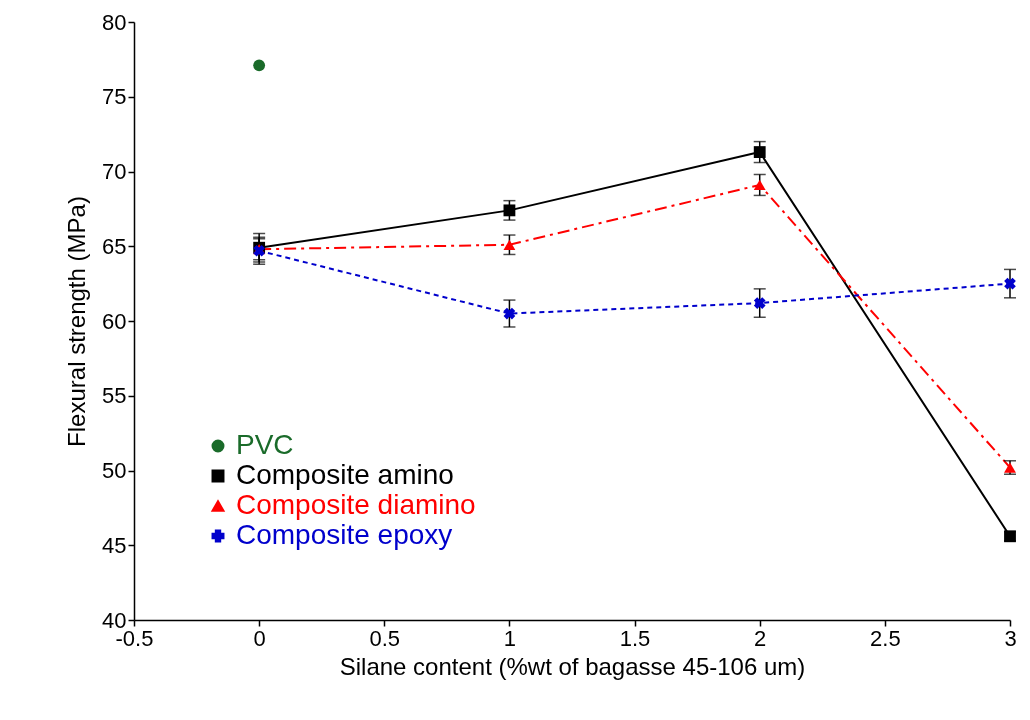 The height and width of the screenshot is (720, 1030). What do you see at coordinates (114, 545) in the screenshot?
I see `y-tick-label: 45` at bounding box center [114, 545].